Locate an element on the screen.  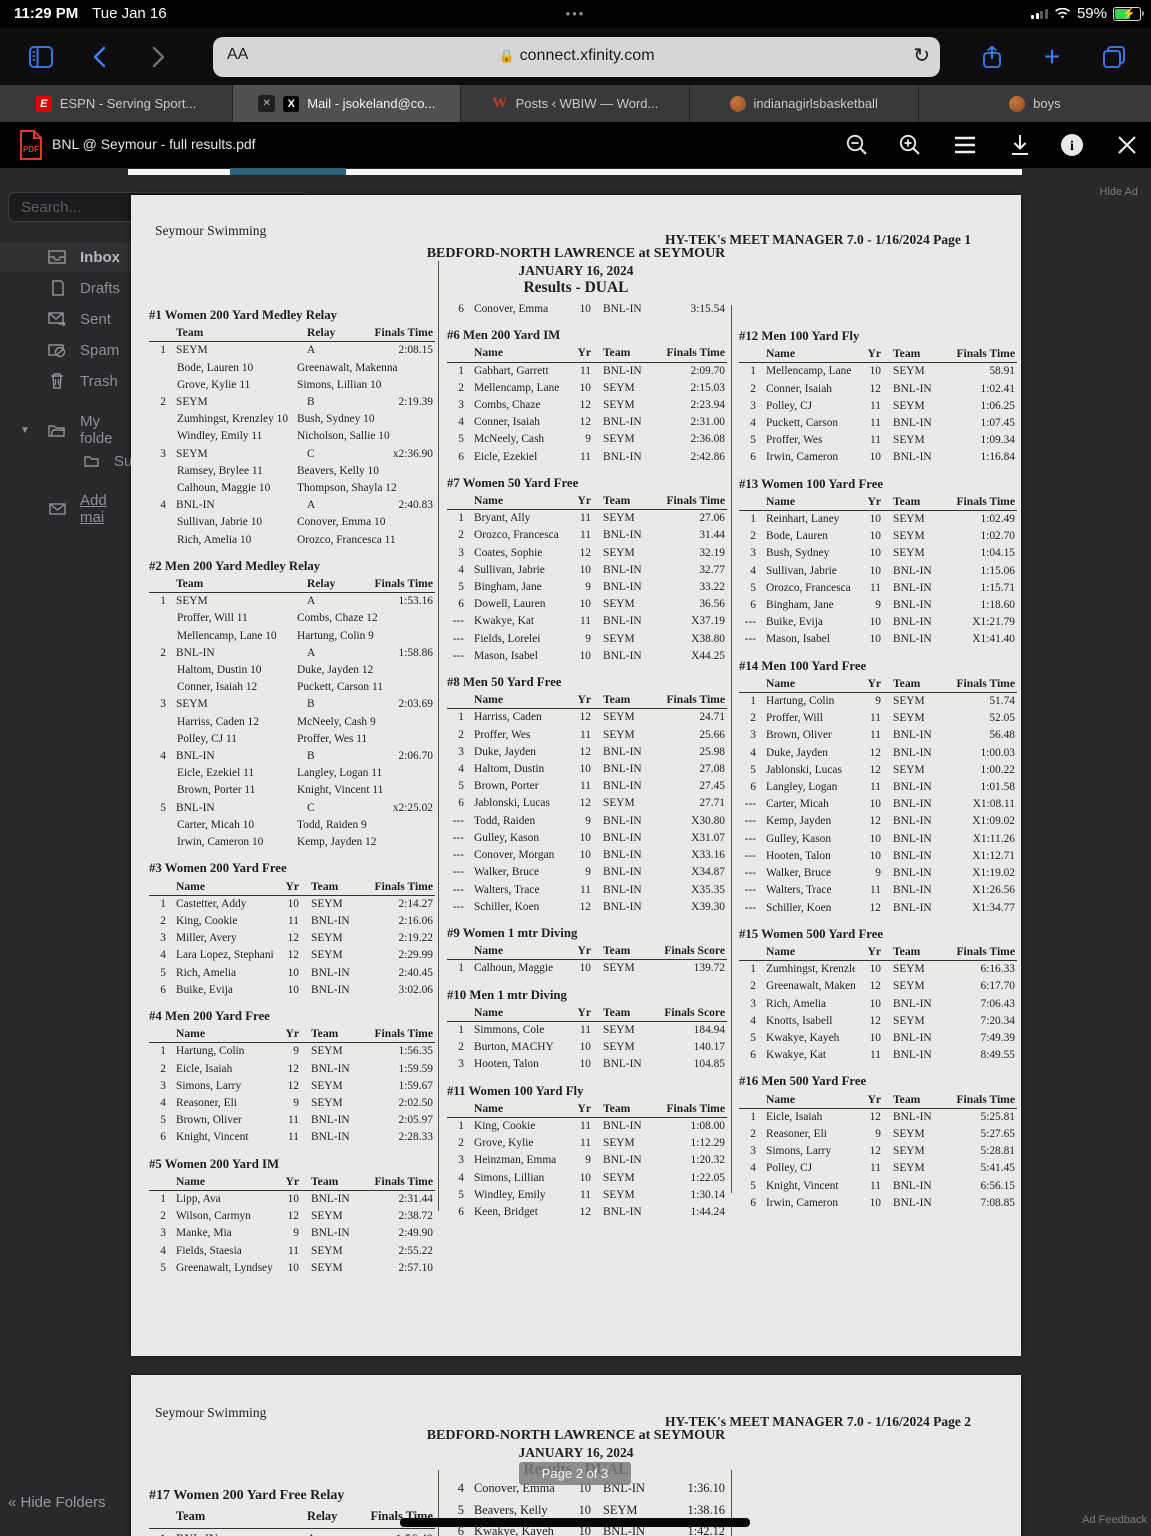
result-row: 3 Simons, Larry 12 SEYM 1:59.67 is located at coordinates (296, 1085).